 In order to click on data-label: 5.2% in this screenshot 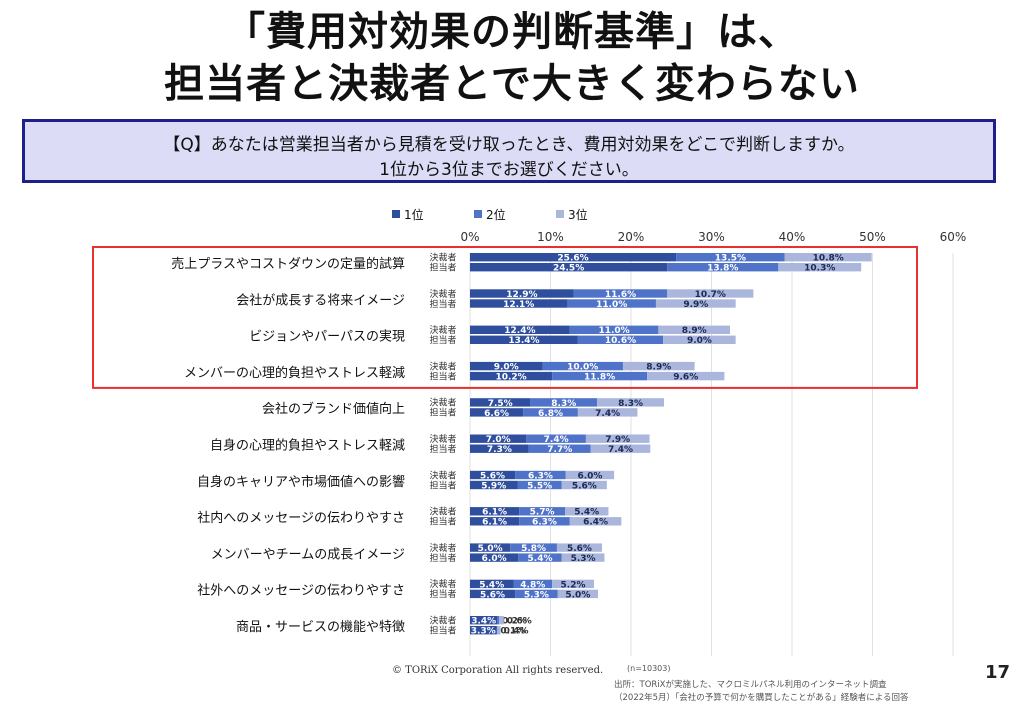, I will do `click(573, 585)`.